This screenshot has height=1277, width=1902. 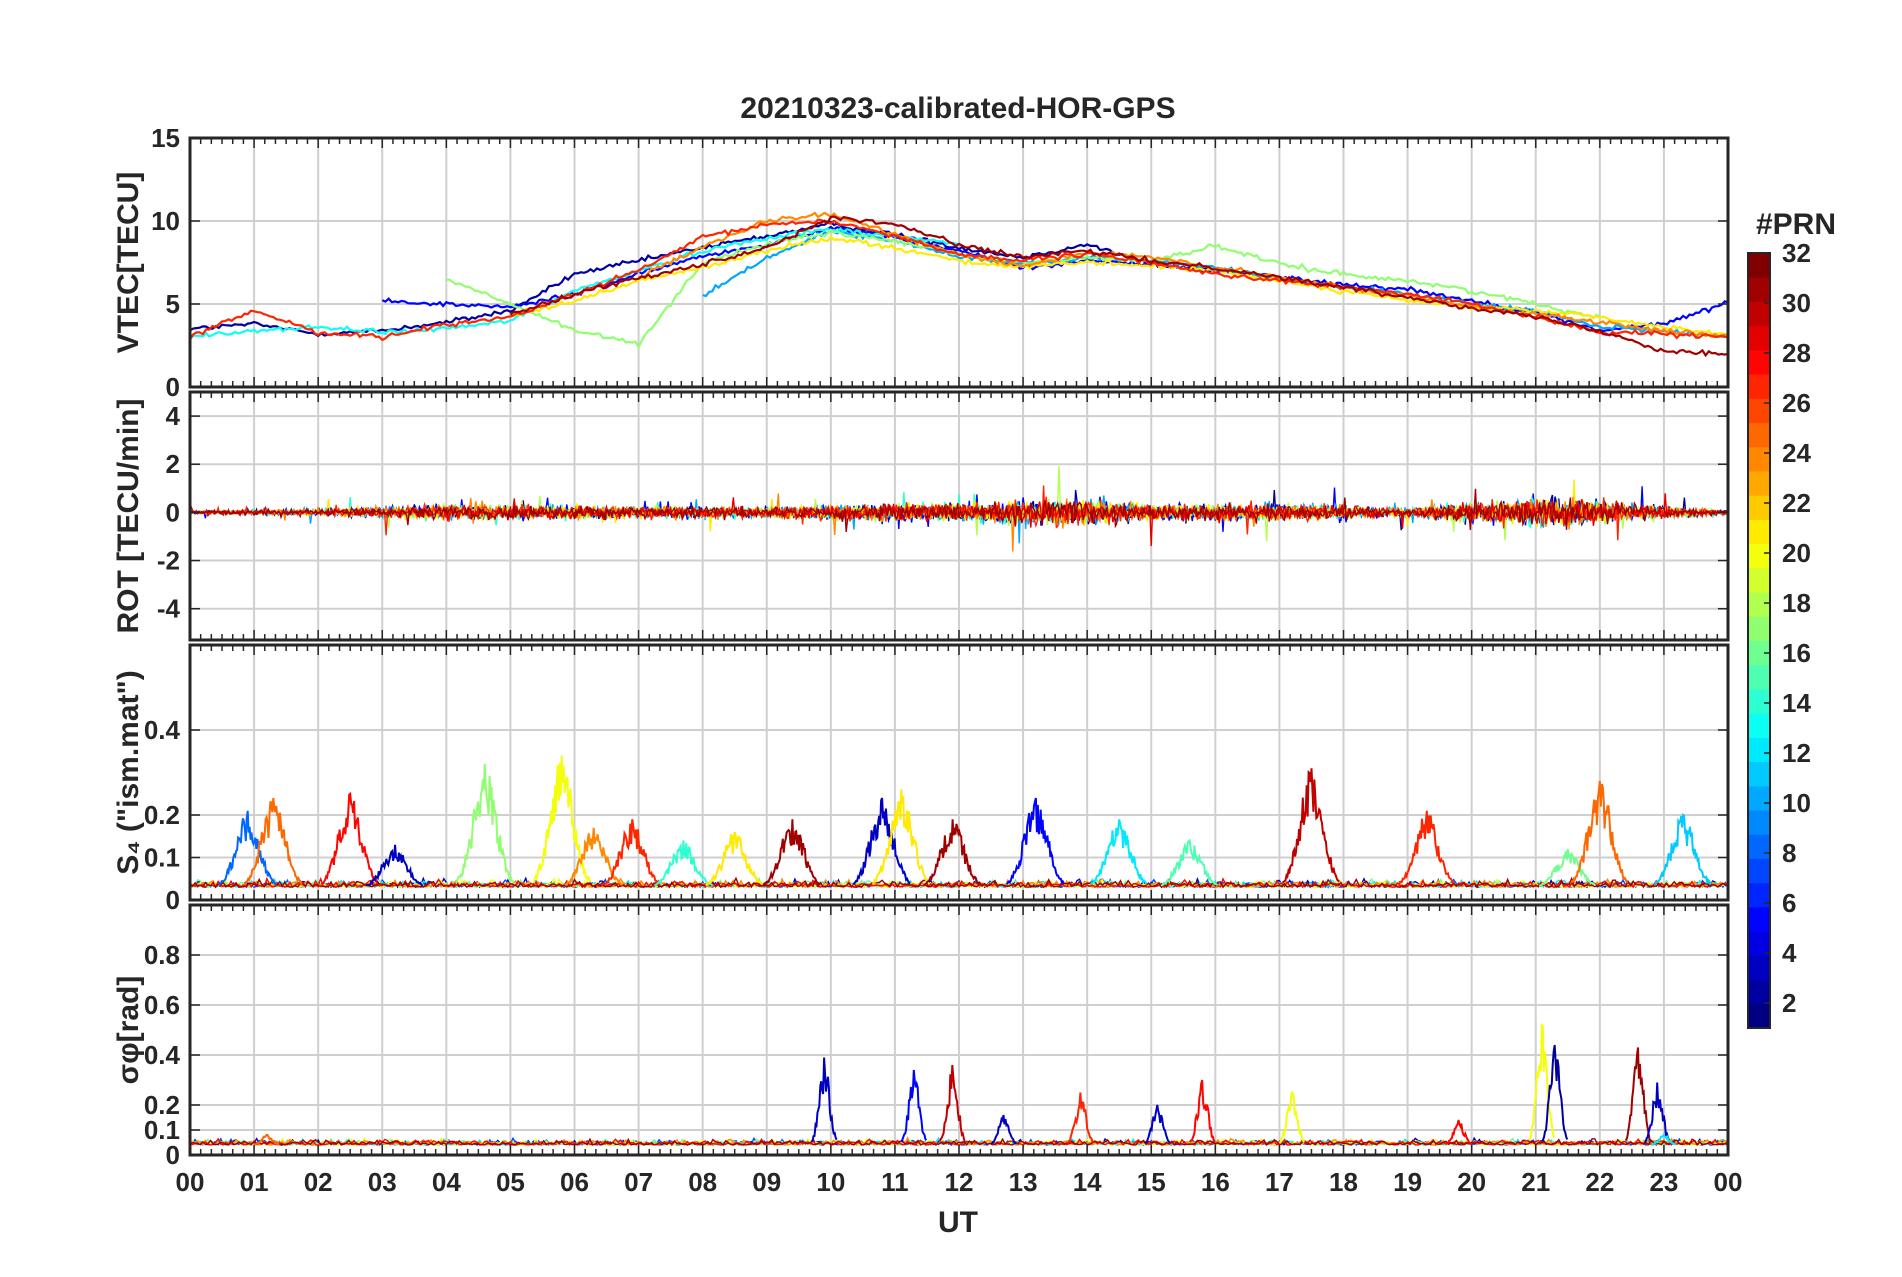 I want to click on y-tick-label: 4, so click(x=173, y=416).